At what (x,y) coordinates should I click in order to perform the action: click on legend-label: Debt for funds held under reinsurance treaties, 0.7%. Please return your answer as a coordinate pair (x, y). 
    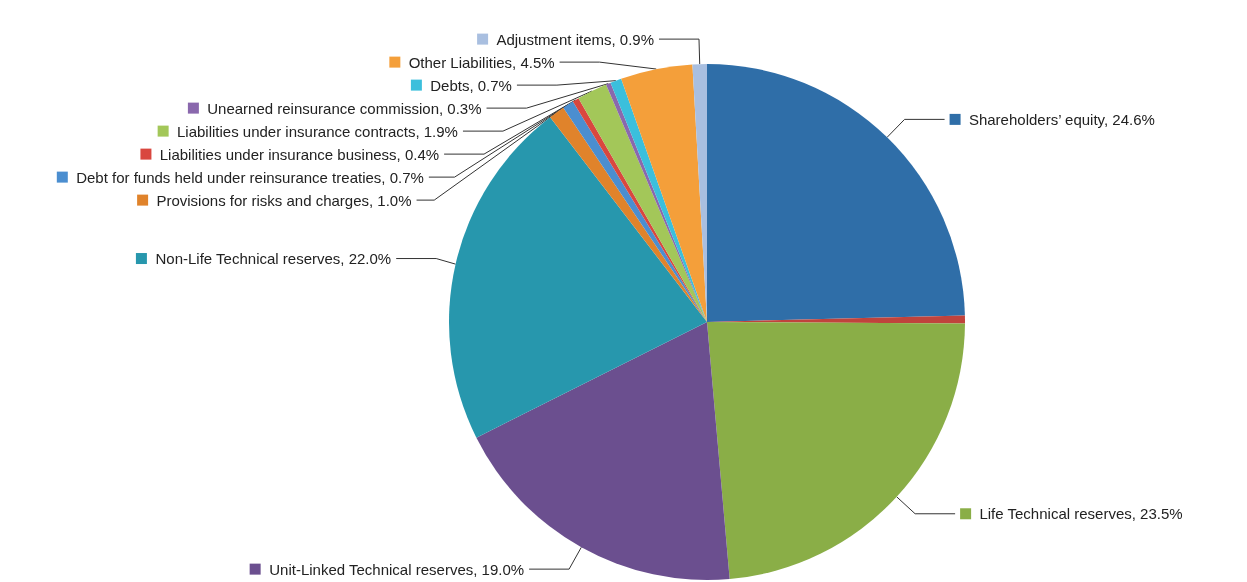
    Looking at the image, I should click on (245, 177).